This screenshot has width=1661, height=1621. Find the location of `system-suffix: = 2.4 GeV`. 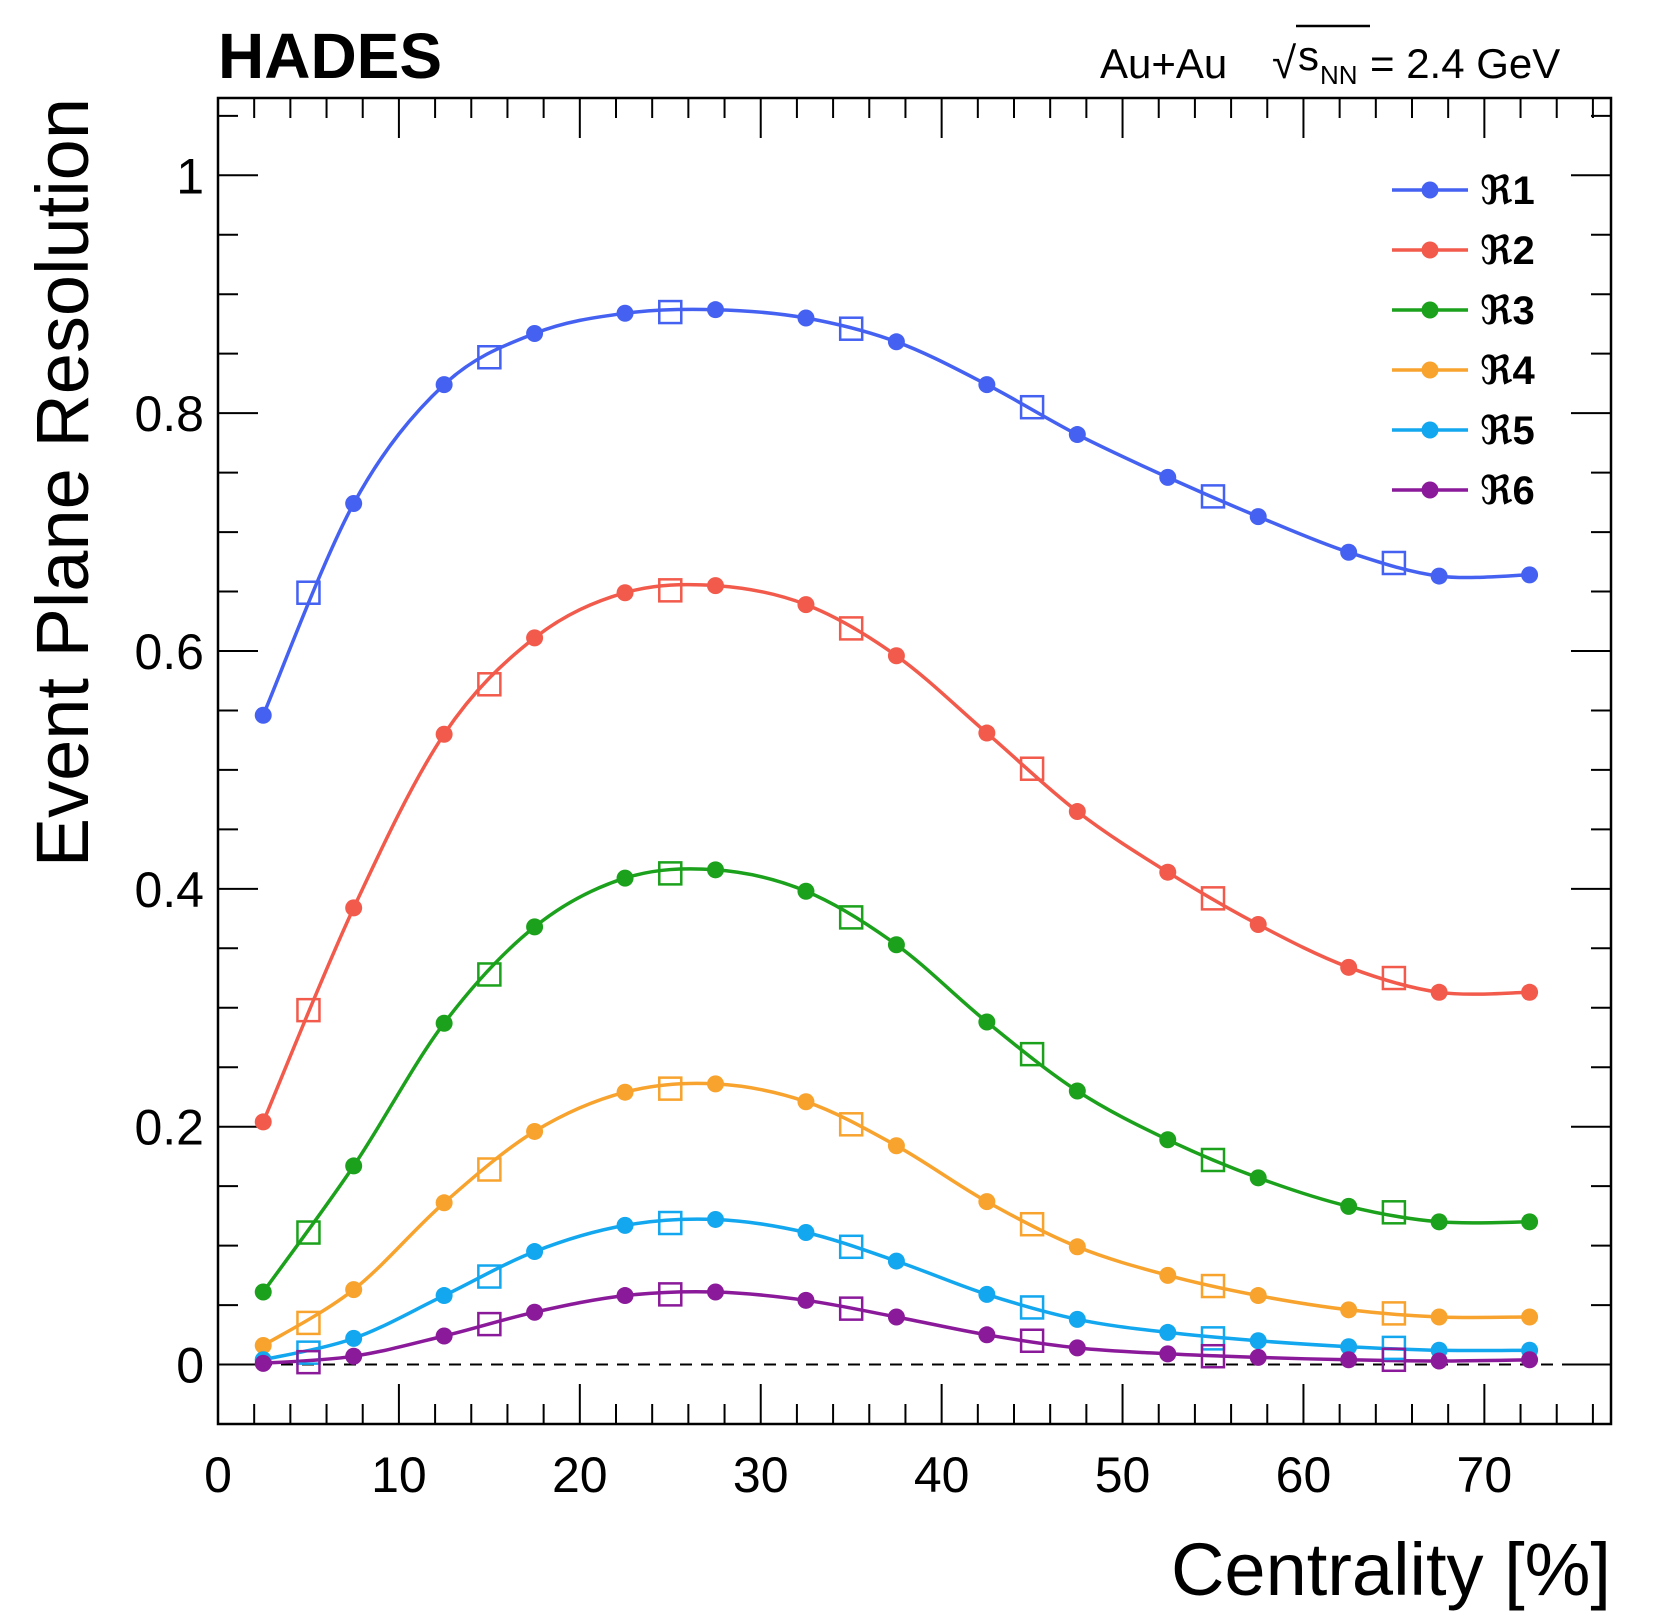

system-suffix: = 2.4 GeV is located at coordinates (1465, 63).